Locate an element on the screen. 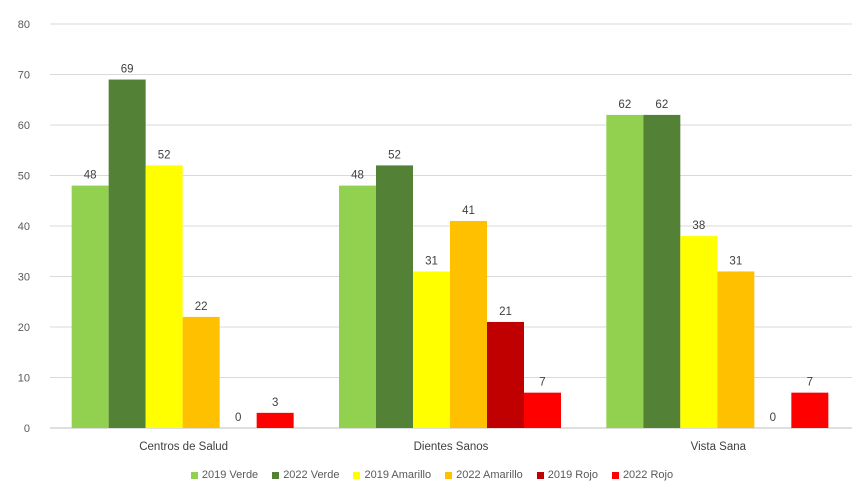  legend-label: 2022 Rojo is located at coordinates (648, 475).